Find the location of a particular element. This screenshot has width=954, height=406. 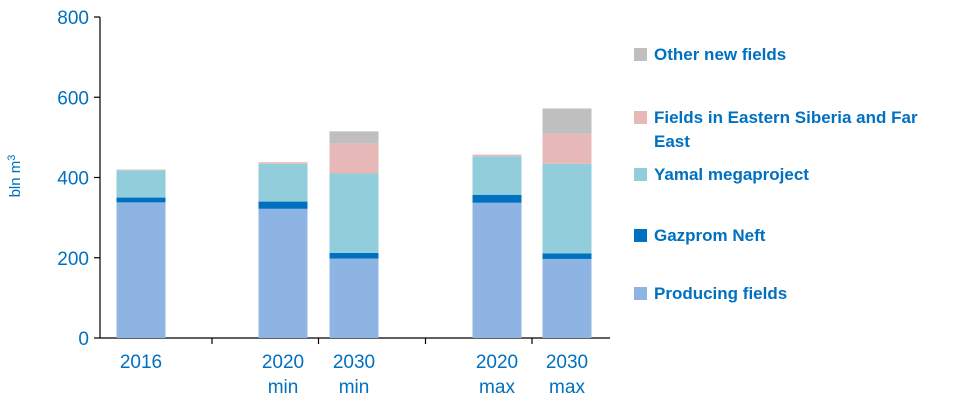

y-tick-label: 600 is located at coordinates (73, 98).